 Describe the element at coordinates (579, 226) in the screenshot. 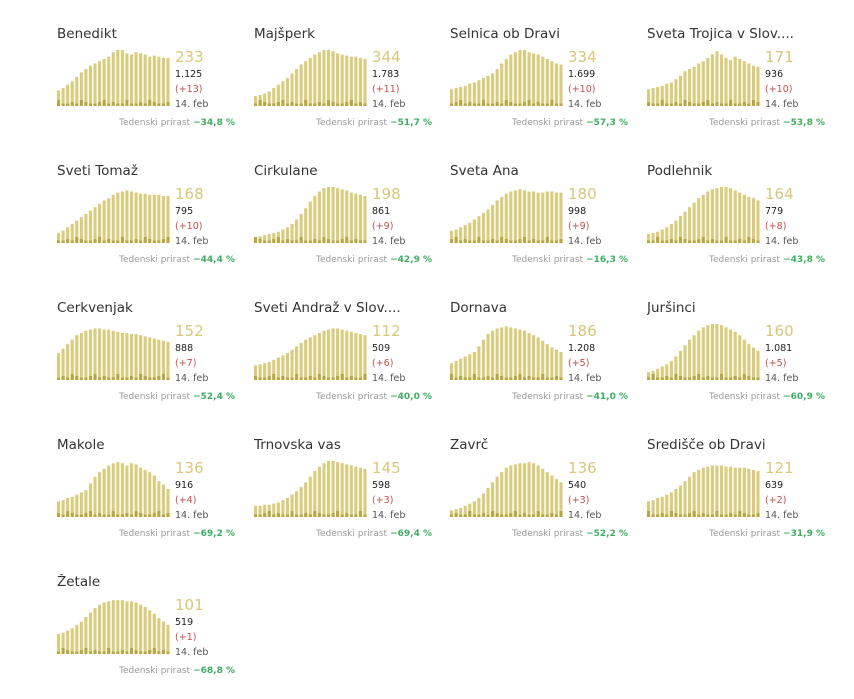

I see `daily-change-value: (+9)` at that location.